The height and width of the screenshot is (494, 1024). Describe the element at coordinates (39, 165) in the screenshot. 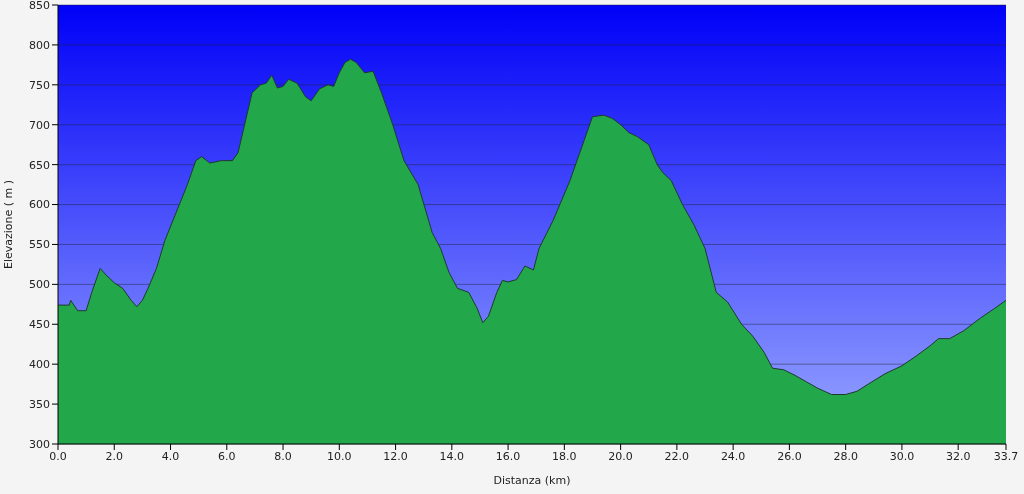

I see `y-tick-label: 650` at that location.